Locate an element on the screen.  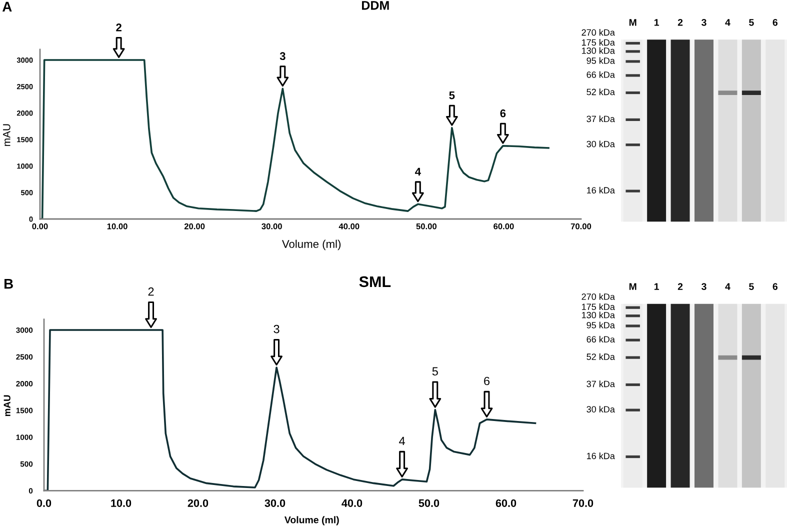
x-tick-label: 30.00 is located at coordinates (272, 226).